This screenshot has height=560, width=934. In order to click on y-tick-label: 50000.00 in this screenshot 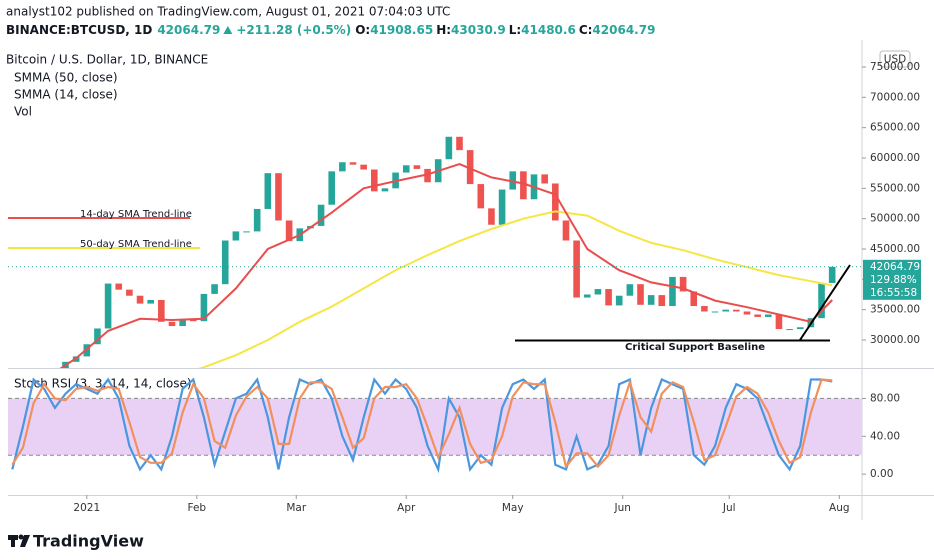, I will do `click(895, 219)`.